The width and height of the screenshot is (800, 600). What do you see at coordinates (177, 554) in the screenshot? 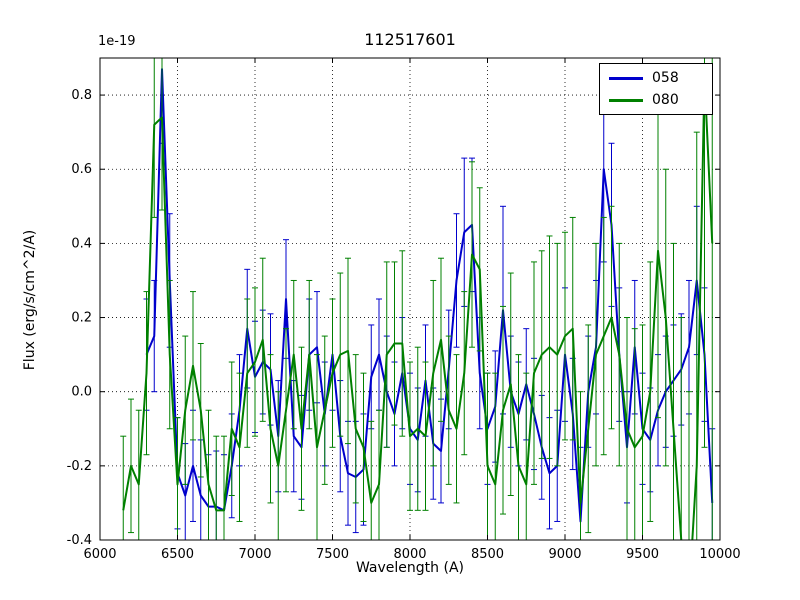
I see `x-tick-label: 6500` at bounding box center [177, 554].